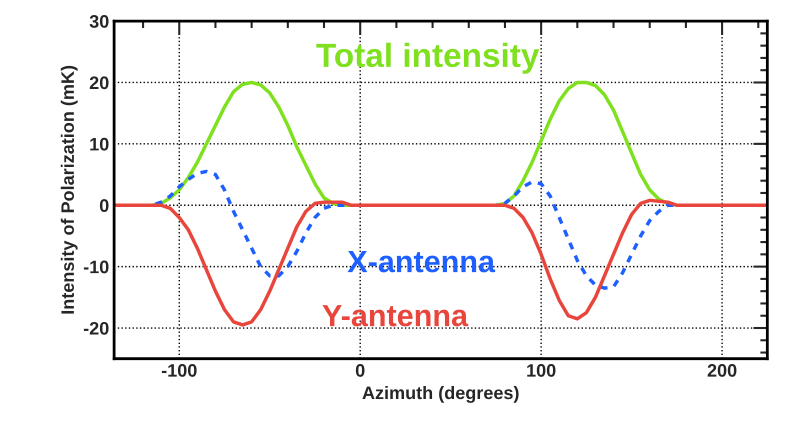 Image resolution: width=787 pixels, height=422 pixels. I want to click on x-tick-label: 200, so click(722, 370).